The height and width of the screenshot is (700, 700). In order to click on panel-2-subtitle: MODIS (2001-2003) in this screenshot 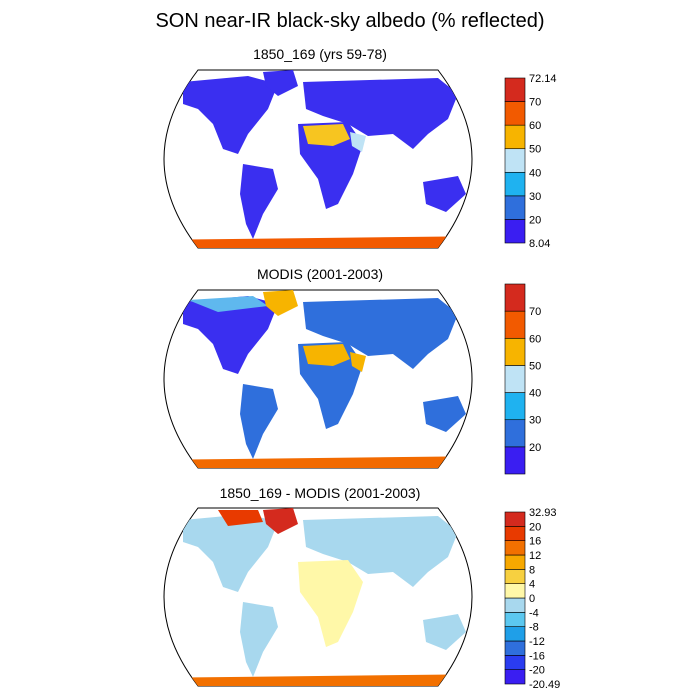, I will do `click(320, 274)`.